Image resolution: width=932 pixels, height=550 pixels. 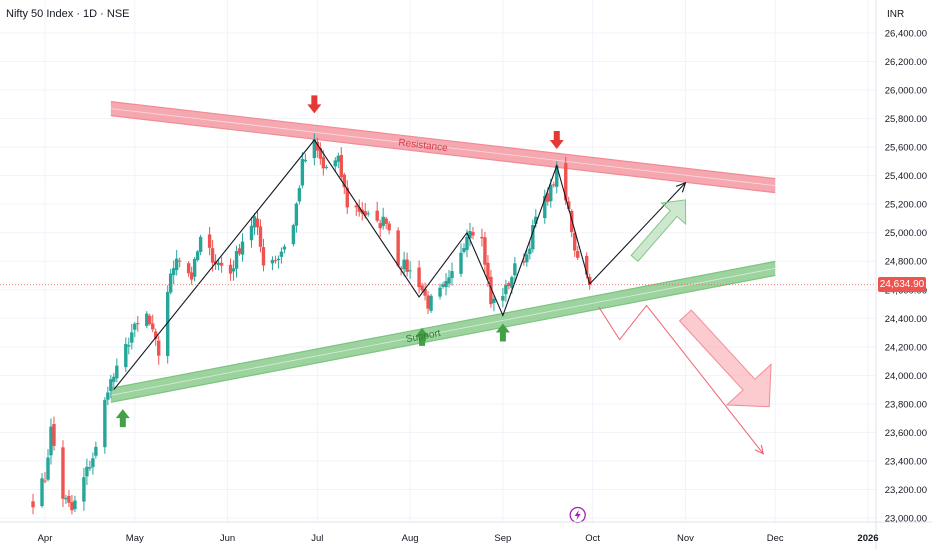 I want to click on y-tick-label: 25,400.00, so click(x=906, y=176).